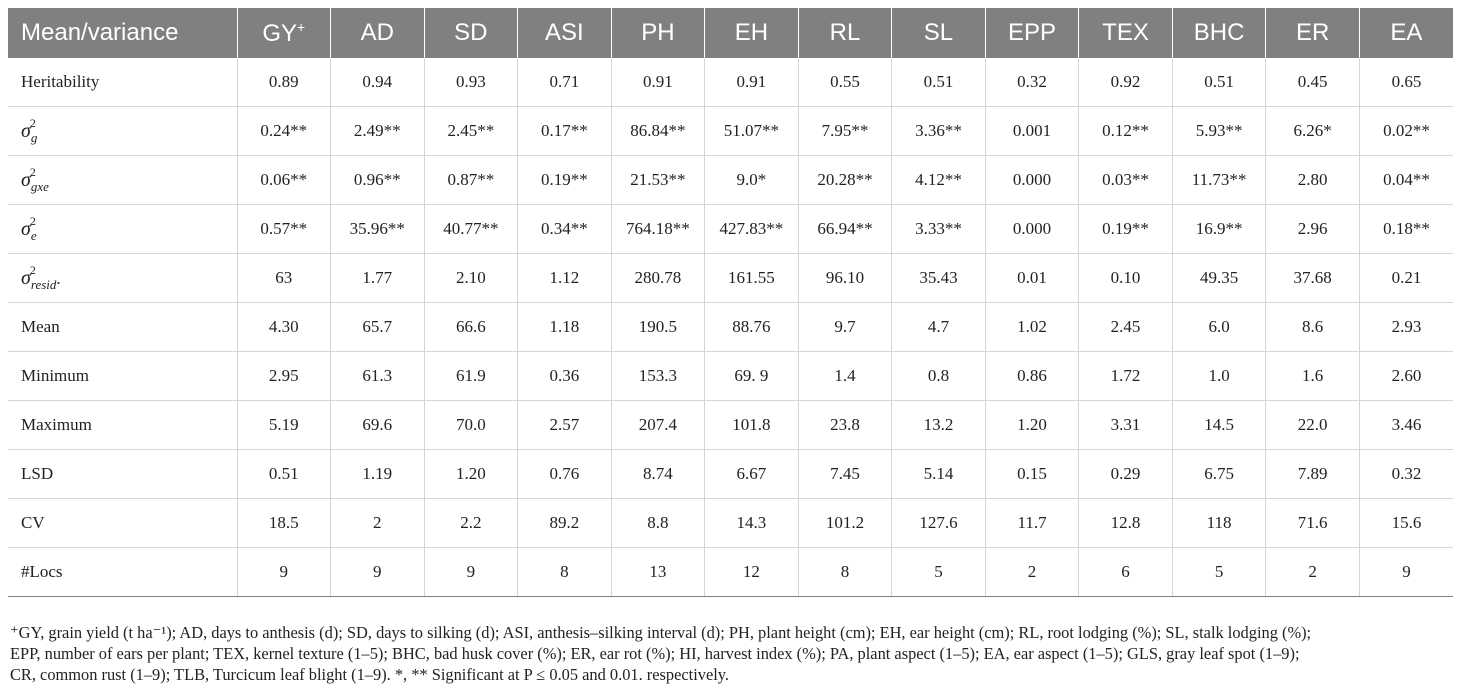 Image resolution: width=1460 pixels, height=693 pixels. I want to click on table-cell: 1.72, so click(1125, 376).